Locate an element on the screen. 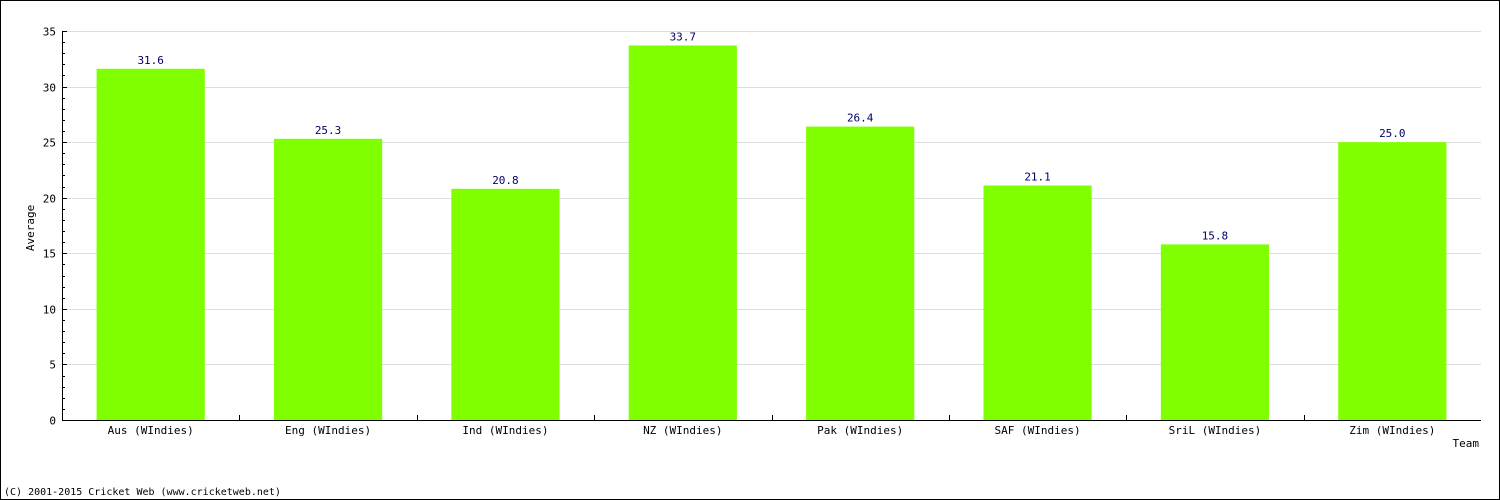  x-tick-label: Ind (WIndies) is located at coordinates (505, 430).